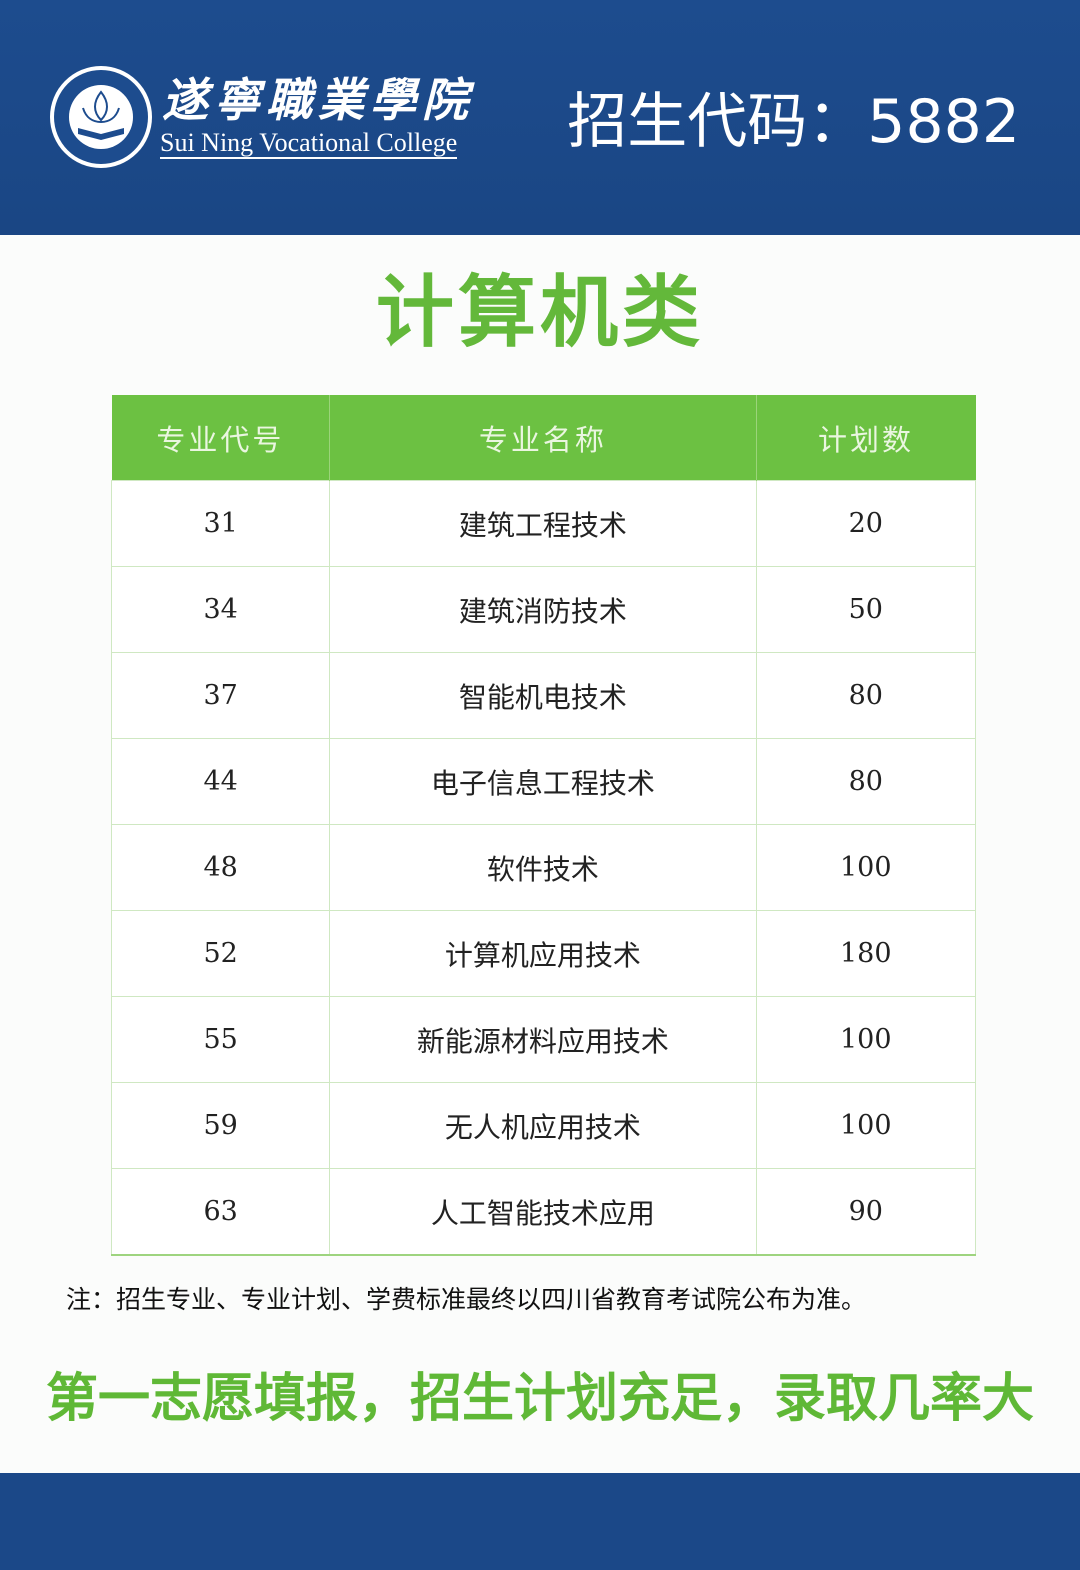 This screenshot has height=1570, width=1080. What do you see at coordinates (221, 438) in the screenshot?
I see `column-header-code: 专业代号` at bounding box center [221, 438].